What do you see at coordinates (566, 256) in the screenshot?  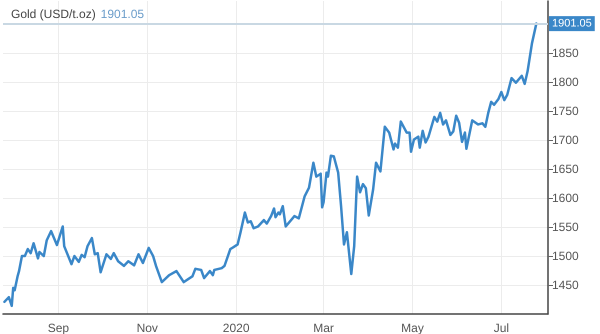 I see `y-tick-label: 1500` at bounding box center [566, 256].